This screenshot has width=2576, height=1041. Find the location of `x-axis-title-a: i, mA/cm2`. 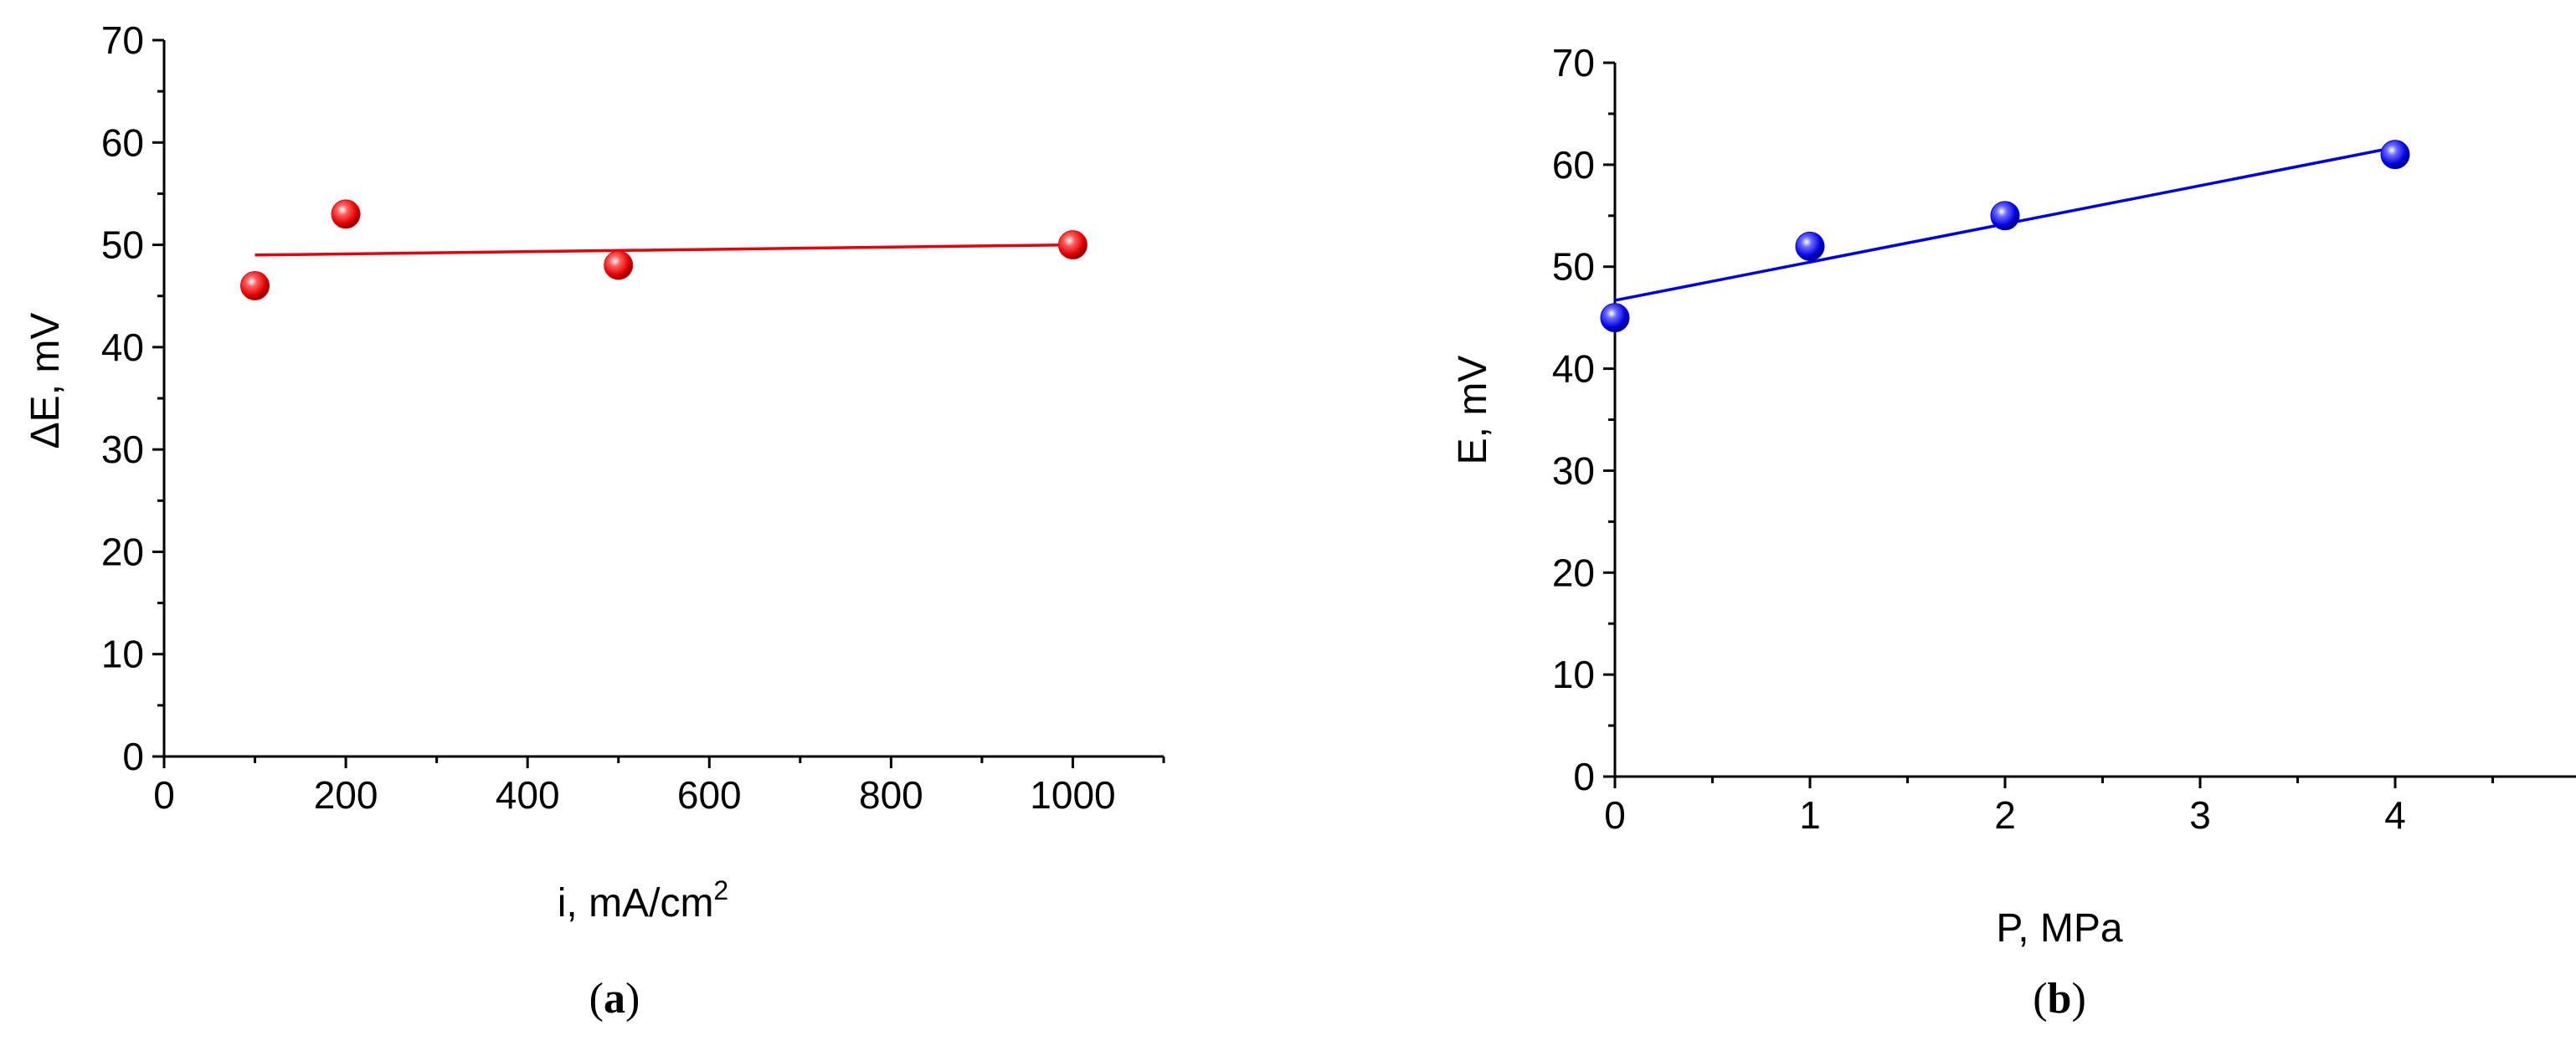

x-axis-title-a: i, mA/cm2 is located at coordinates (643, 900).